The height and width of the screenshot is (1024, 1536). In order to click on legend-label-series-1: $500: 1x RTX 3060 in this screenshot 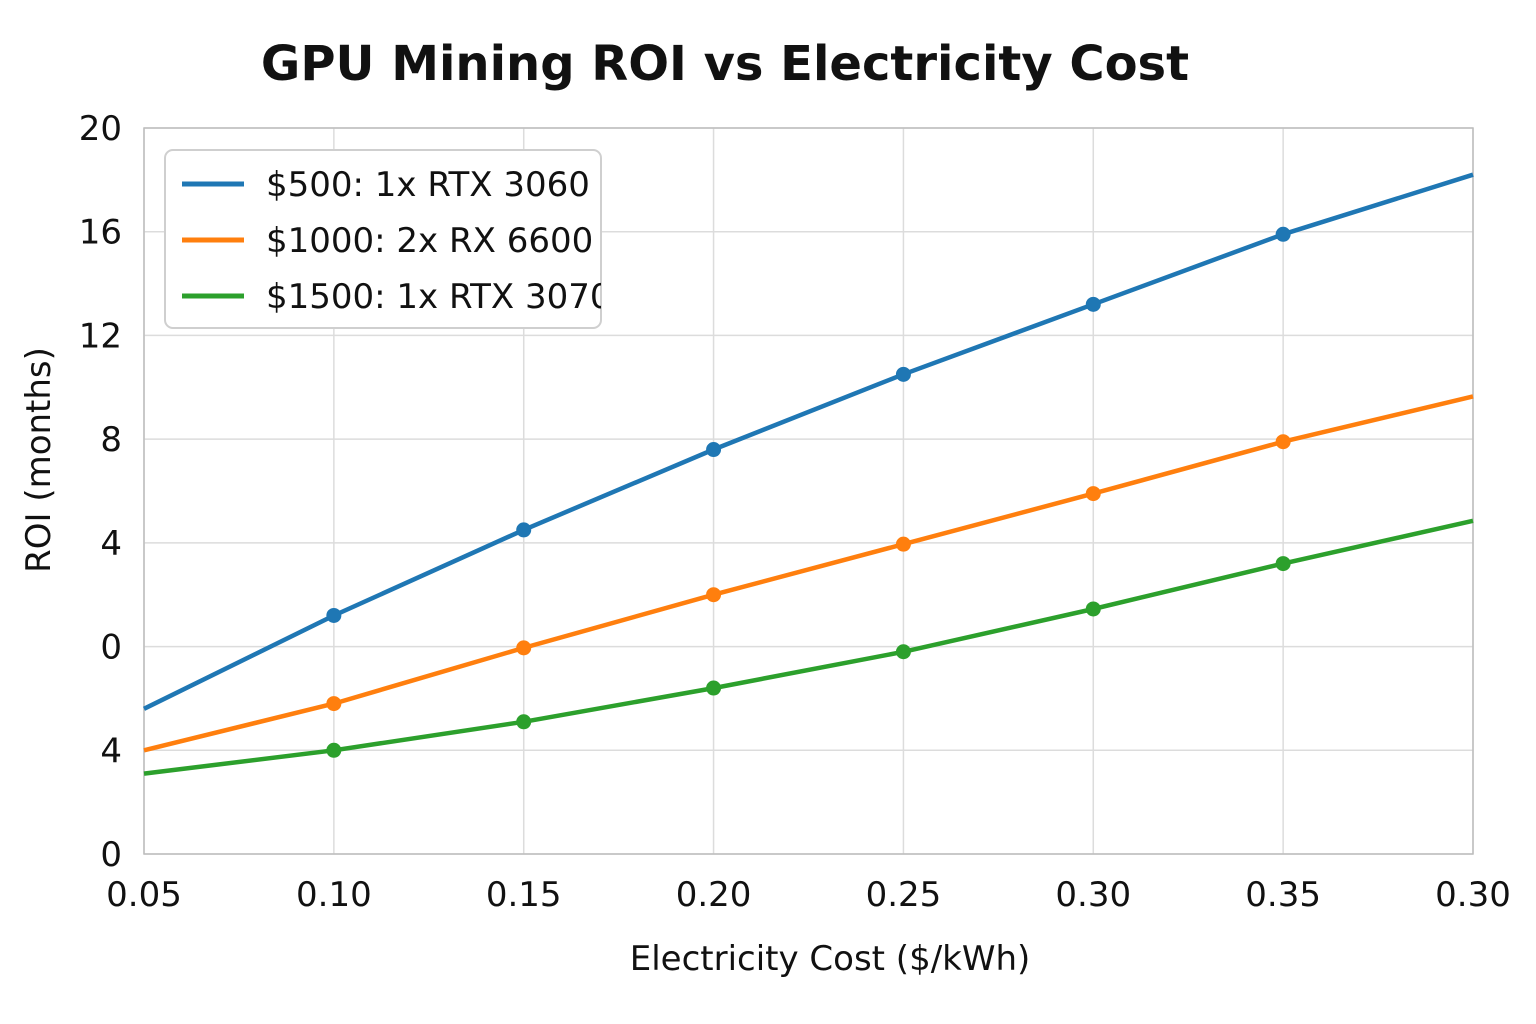, I will do `click(428, 185)`.